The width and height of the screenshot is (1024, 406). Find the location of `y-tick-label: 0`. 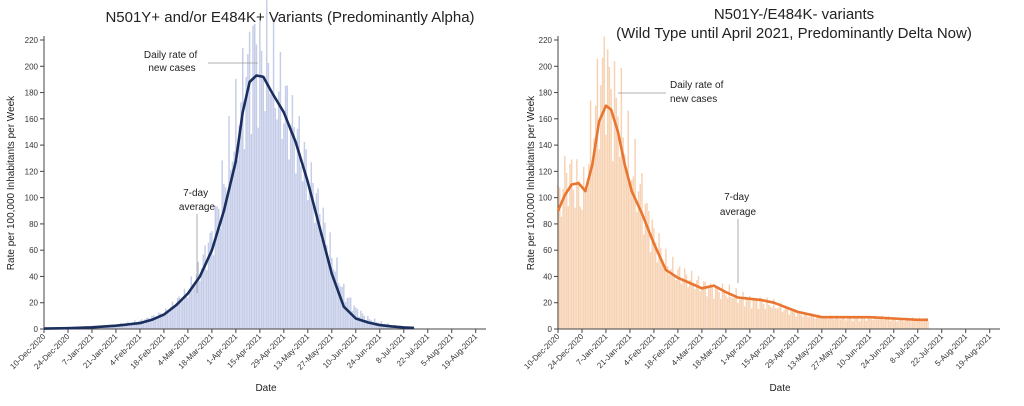

y-tick-label: 0 is located at coordinates (550, 329).